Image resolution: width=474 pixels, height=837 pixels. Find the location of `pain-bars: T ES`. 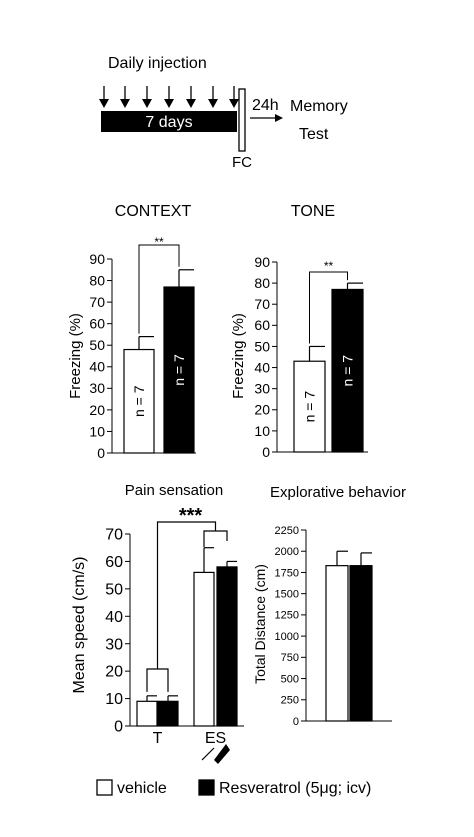

pain-bars: T ES is located at coordinates (187, 647).